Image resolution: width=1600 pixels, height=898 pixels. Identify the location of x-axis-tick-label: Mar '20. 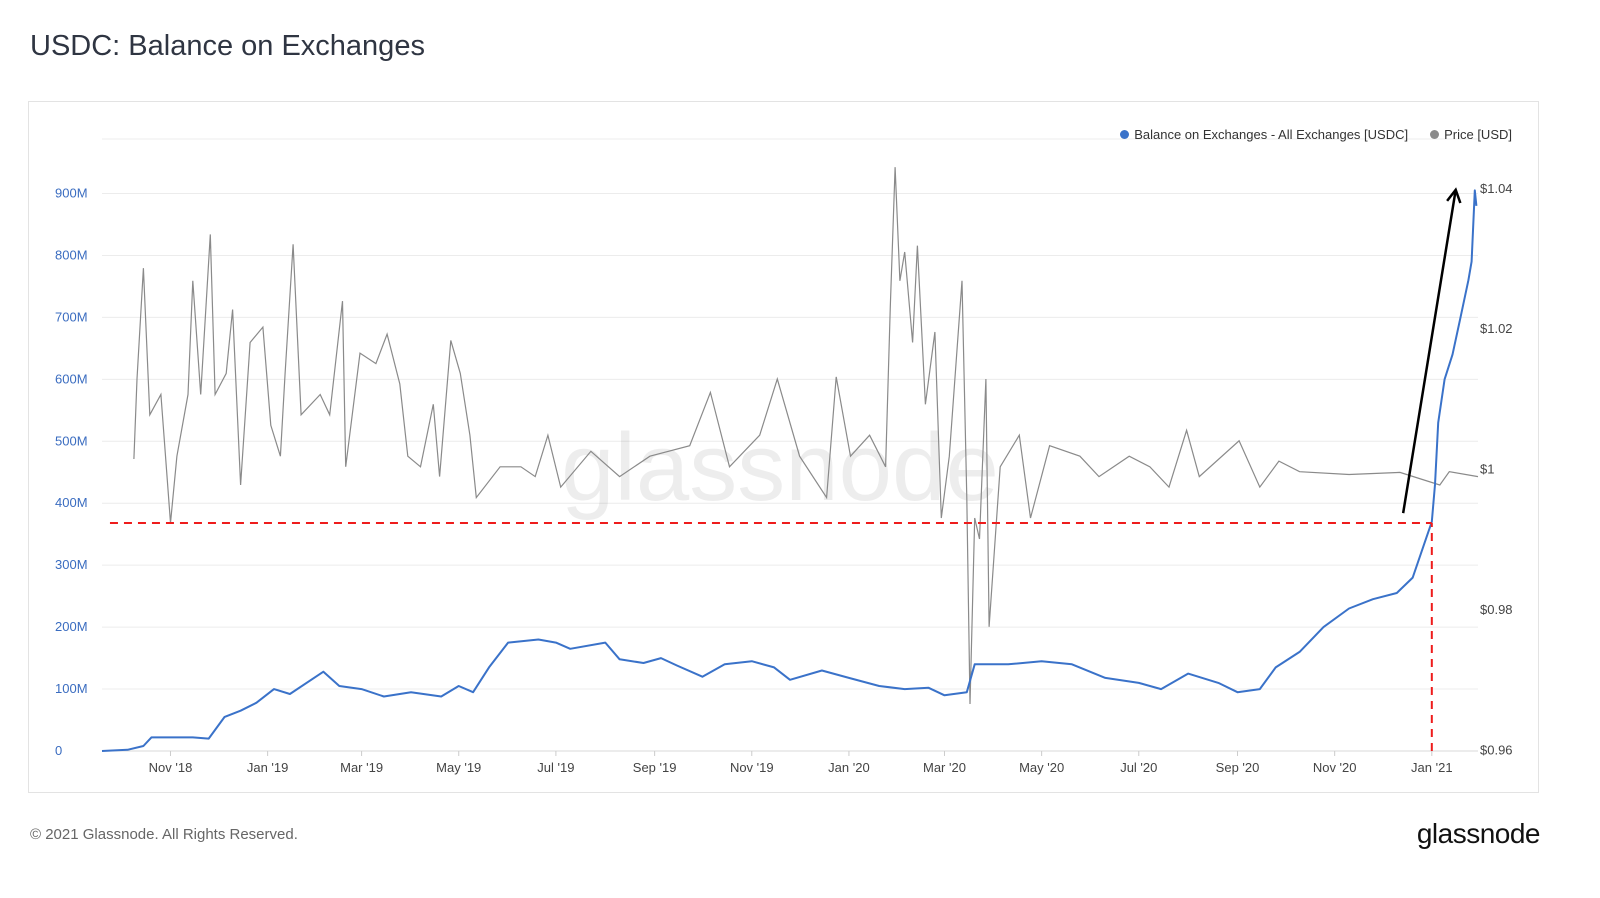
(944, 767).